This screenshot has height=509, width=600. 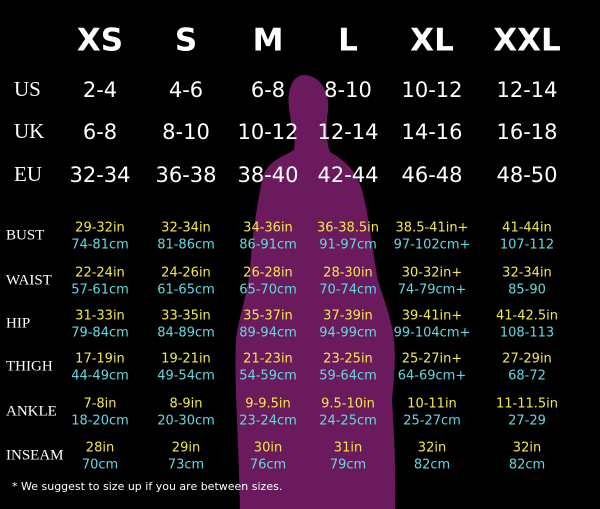 What do you see at coordinates (99, 404) in the screenshot?
I see `inches-value: 7-8in` at bounding box center [99, 404].